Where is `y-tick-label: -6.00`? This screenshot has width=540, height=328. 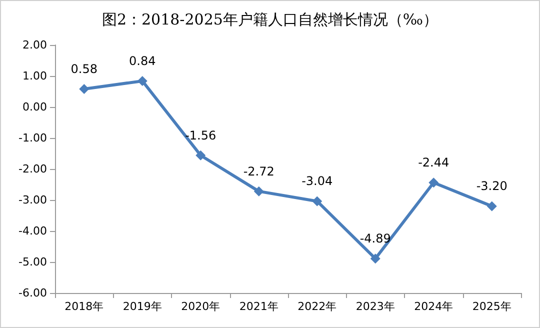
y-tick-label: -6.00 is located at coordinates (32, 293).